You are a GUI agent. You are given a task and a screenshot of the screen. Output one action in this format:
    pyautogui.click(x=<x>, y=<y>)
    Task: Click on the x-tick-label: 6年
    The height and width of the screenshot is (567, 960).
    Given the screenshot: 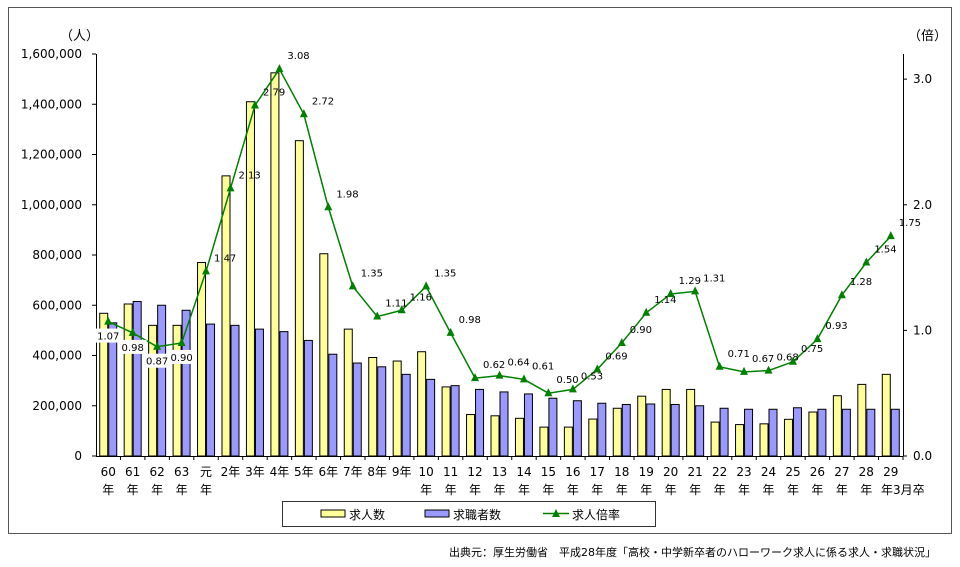 What is the action you would take?
    pyautogui.click(x=328, y=472)
    